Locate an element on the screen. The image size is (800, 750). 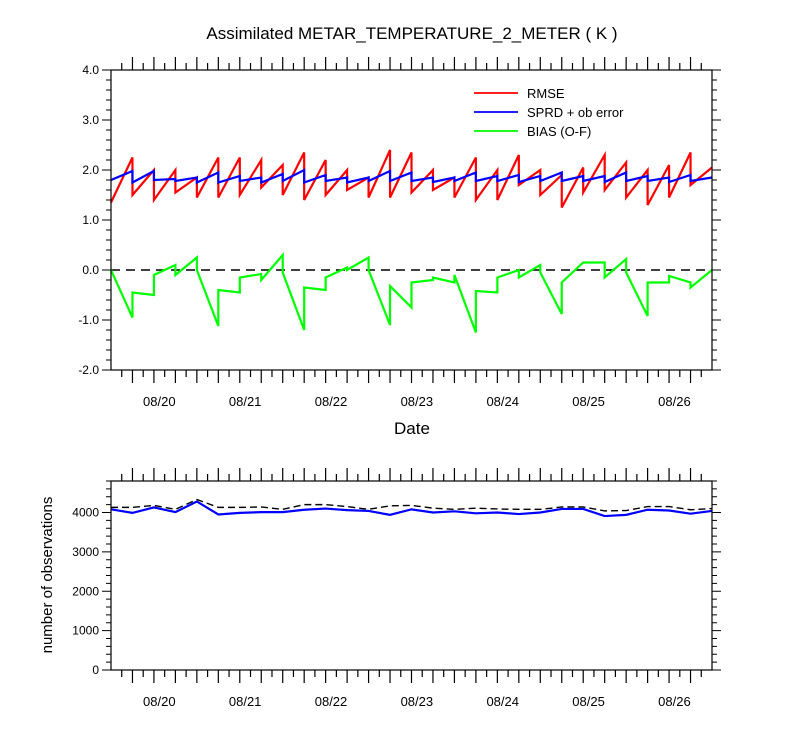
bottom-x-tick-label: 08/20 is located at coordinates (159, 701).